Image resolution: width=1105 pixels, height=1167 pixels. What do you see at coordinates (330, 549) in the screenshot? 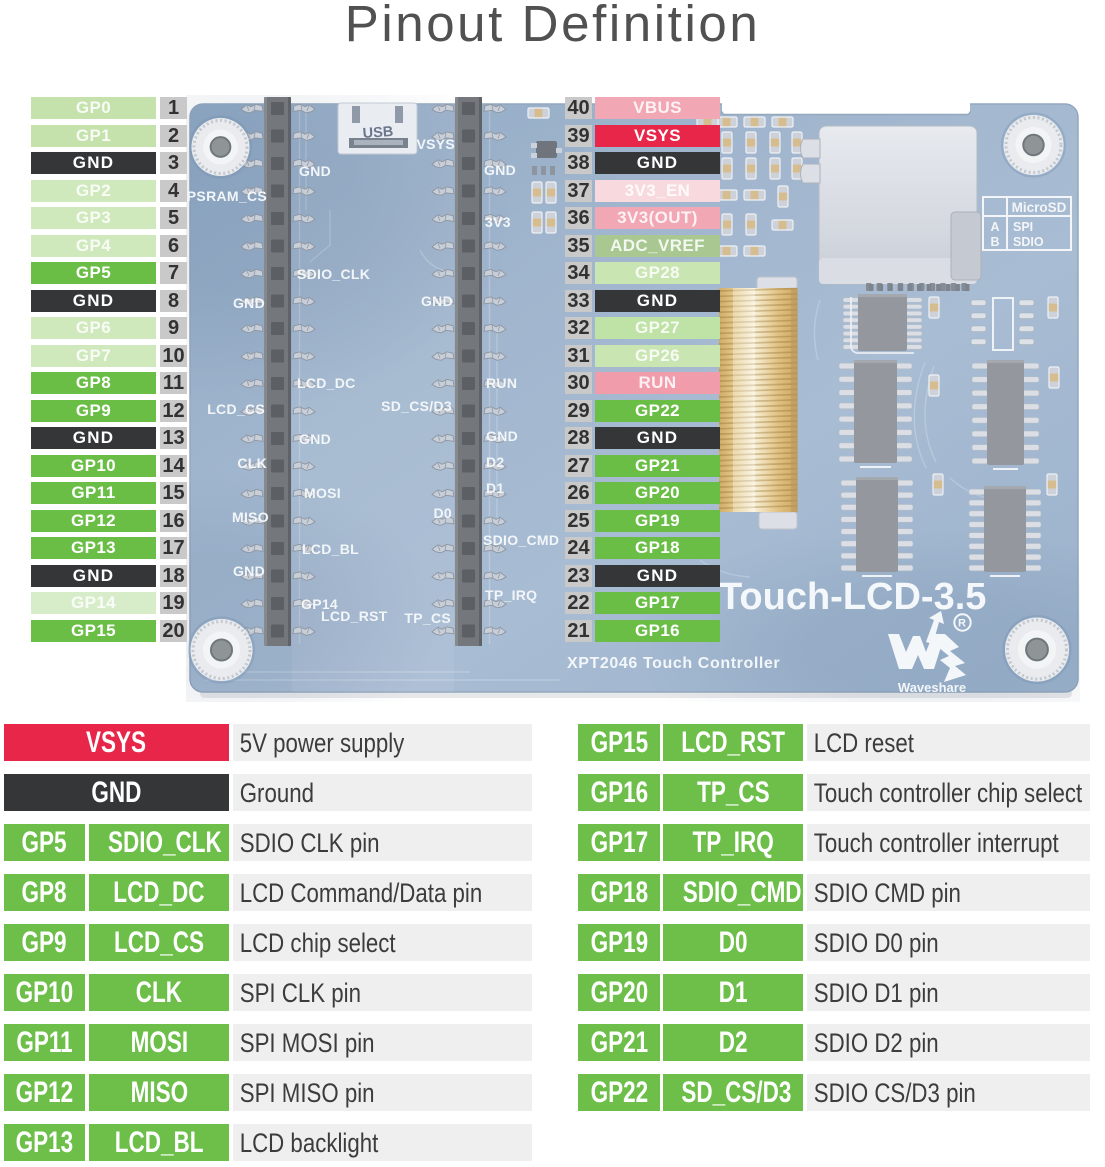
I see `svg-text: LCD_BL` at bounding box center [330, 549].